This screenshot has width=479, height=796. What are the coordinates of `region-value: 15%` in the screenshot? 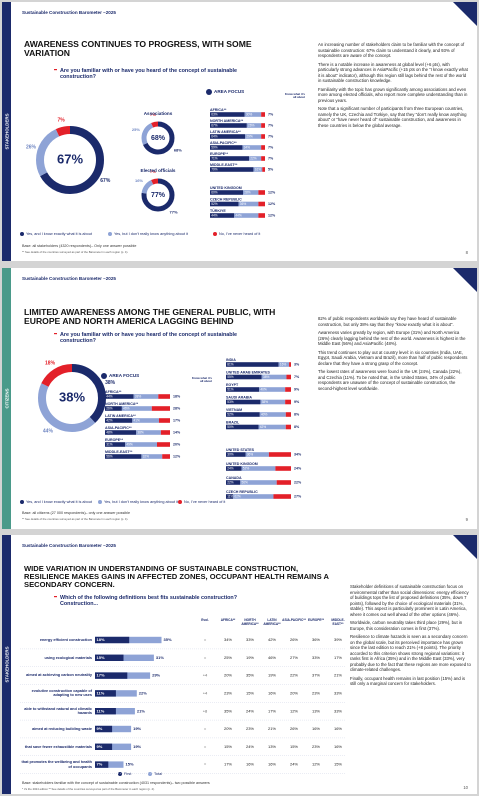 It's located at (228, 746).